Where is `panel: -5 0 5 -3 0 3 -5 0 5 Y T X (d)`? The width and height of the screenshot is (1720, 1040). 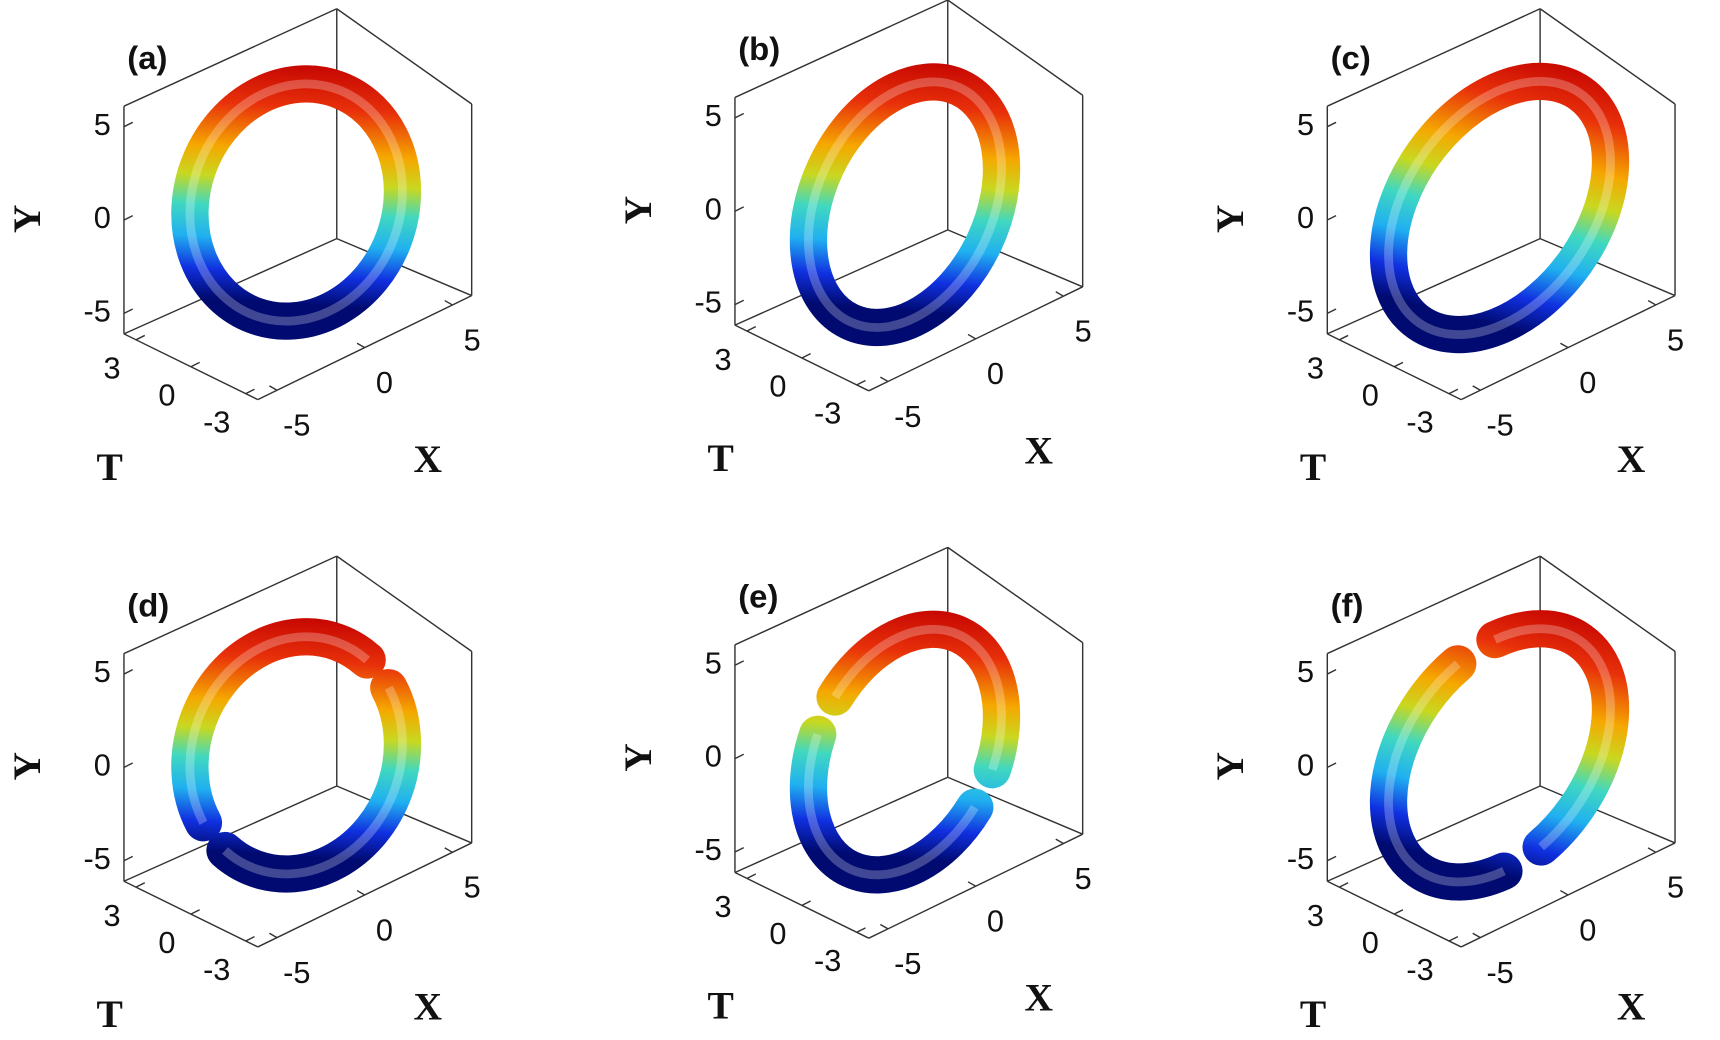 panel: -5 0 5 -3 0 3 -5 0 5 Y T X (d) is located at coordinates (243, 795).